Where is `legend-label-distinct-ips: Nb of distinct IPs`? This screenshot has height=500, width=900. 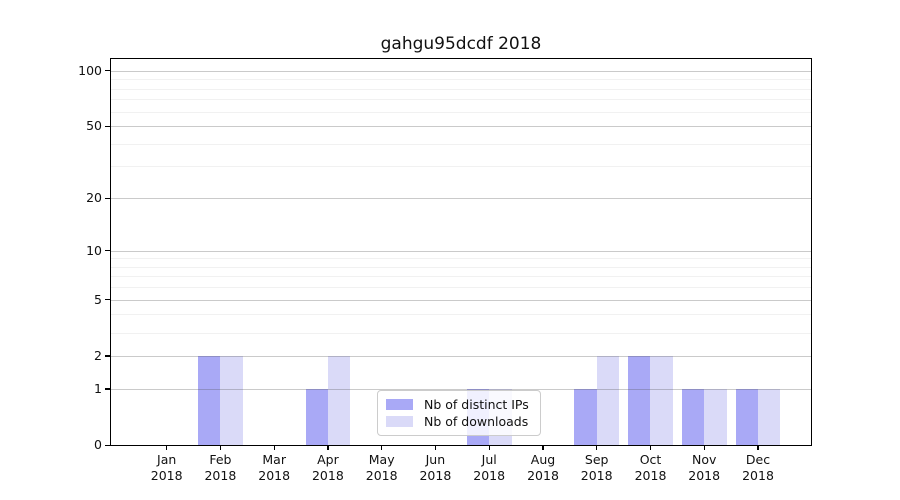
legend-label-distinct-ips: Nb of distinct IPs is located at coordinates (476, 404).